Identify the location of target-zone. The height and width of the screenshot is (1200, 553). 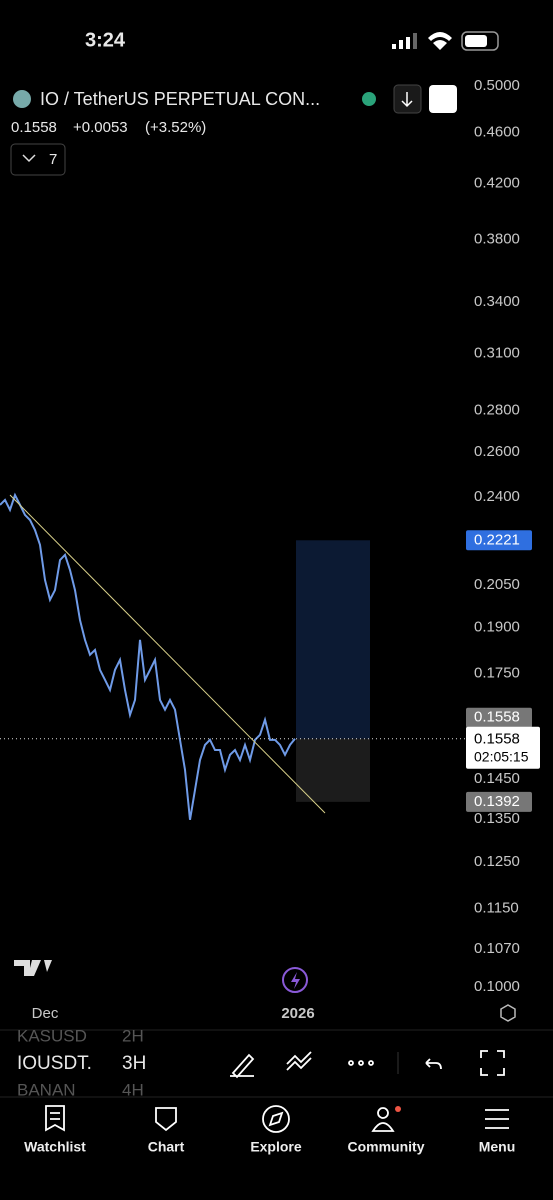
(333, 639).